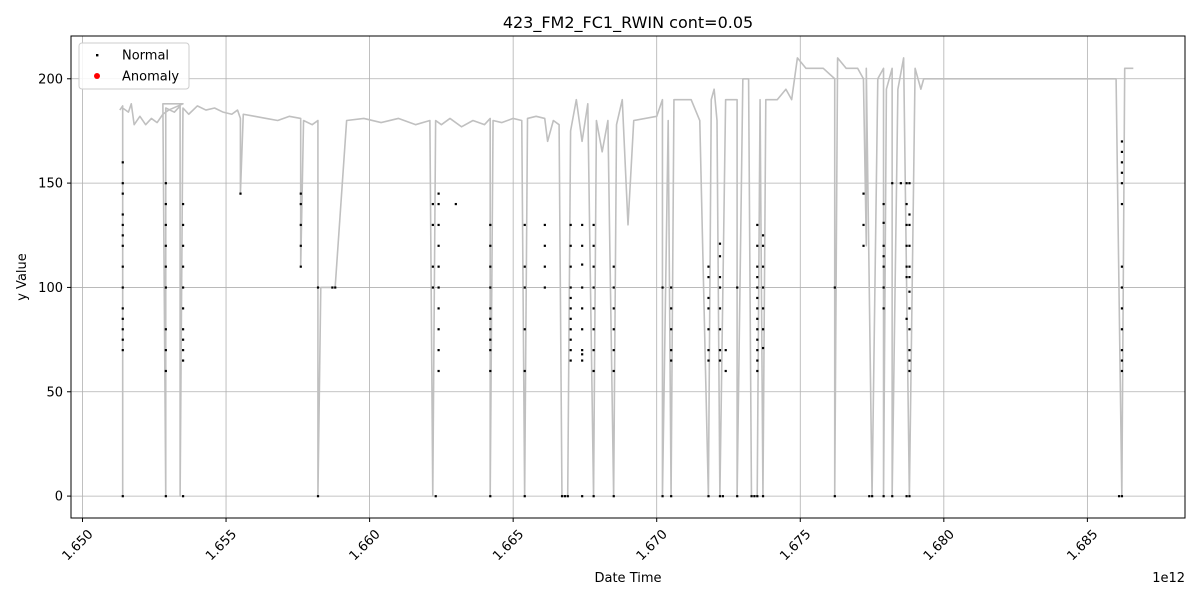  I want to click on y-axis-label: y Value, so click(22, 277).